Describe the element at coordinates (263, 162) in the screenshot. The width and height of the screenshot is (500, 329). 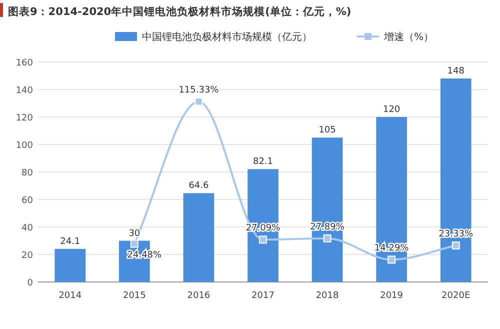
I see `data-label: 82.1` at that location.